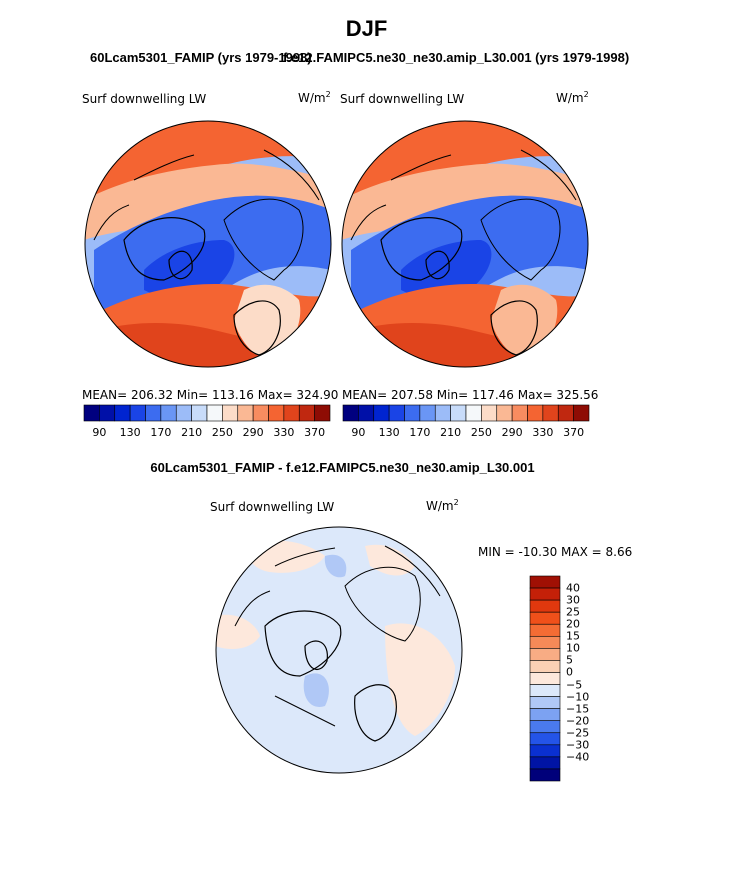 The width and height of the screenshot is (733, 882). What do you see at coordinates (578, 733) in the screenshot?
I see `diff-colorbar-tick-label: −25` at bounding box center [578, 733].